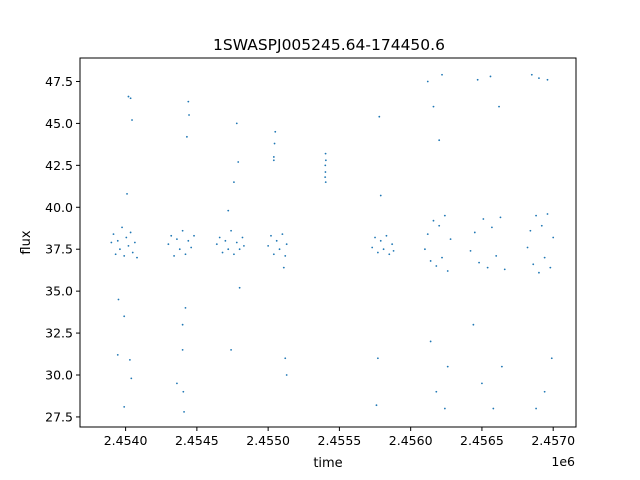 The width and height of the screenshot is (640, 480). I want to click on x-tick-label: 2.4565, so click(482, 440).